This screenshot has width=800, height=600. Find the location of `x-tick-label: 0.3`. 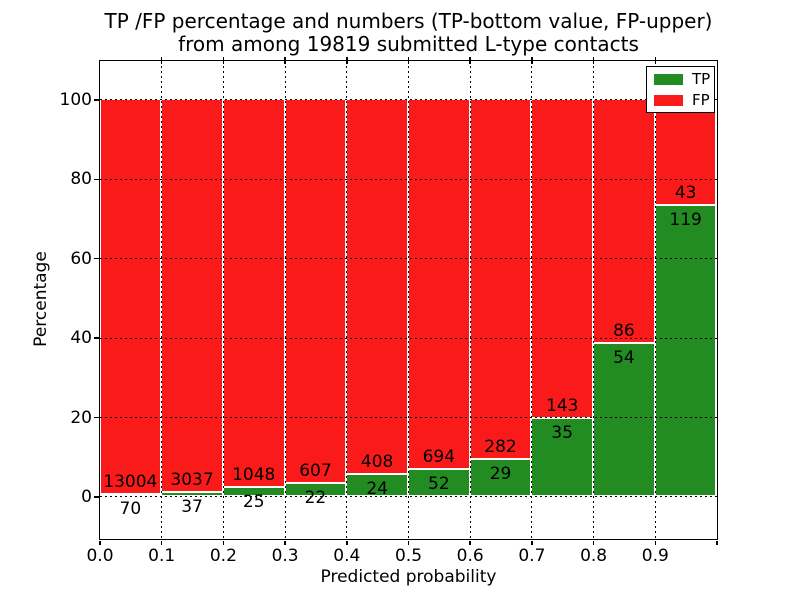

x-tick-label: 0.3 is located at coordinates (285, 556).